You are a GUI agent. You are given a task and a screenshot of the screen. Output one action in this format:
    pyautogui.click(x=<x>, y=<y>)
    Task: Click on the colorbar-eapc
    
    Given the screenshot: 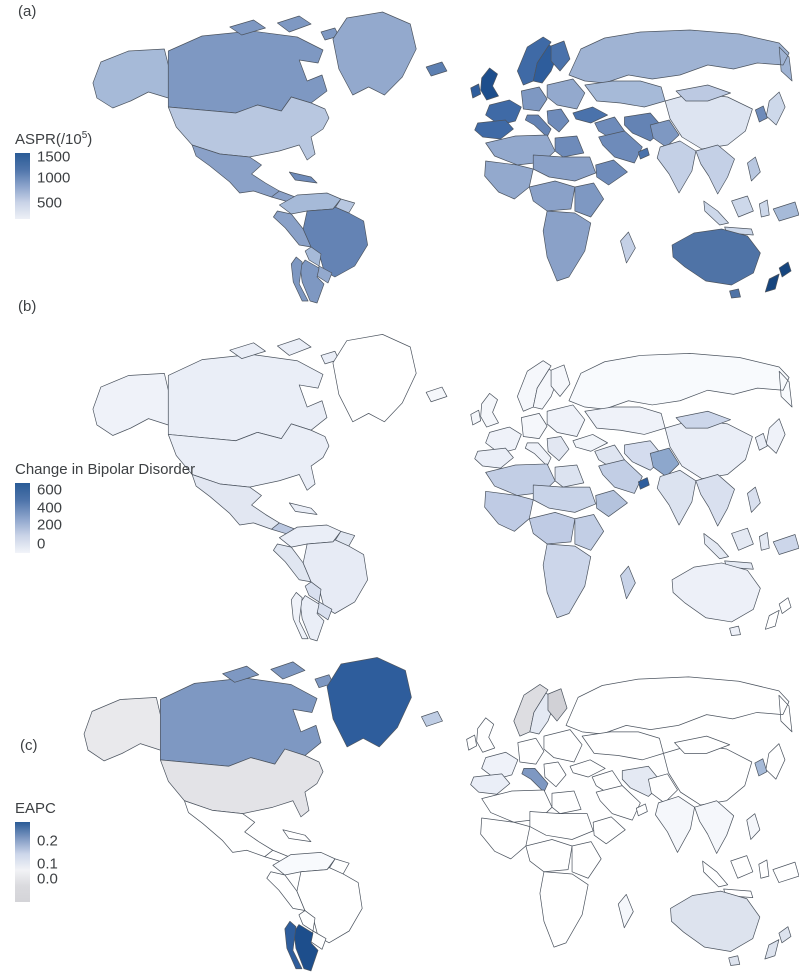 What is the action you would take?
    pyautogui.click(x=22, y=862)
    